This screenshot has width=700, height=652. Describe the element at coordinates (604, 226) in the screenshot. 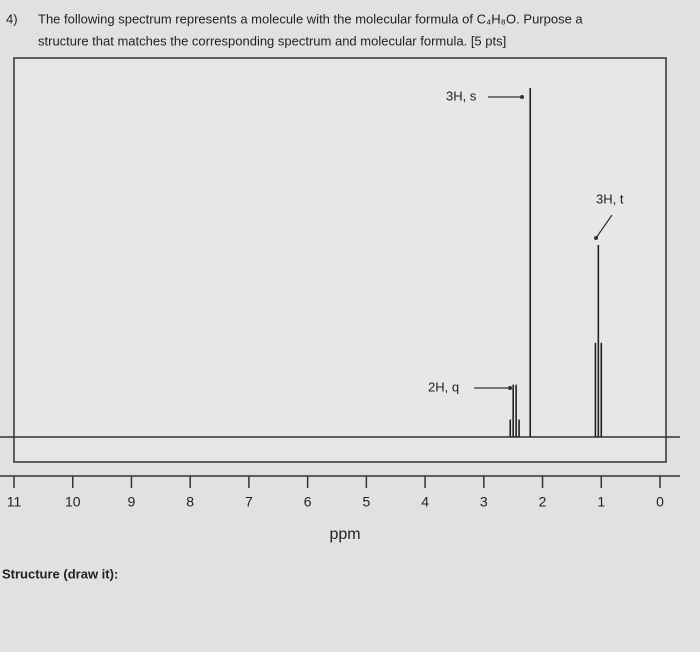

I see `annotation-arrow` at that location.